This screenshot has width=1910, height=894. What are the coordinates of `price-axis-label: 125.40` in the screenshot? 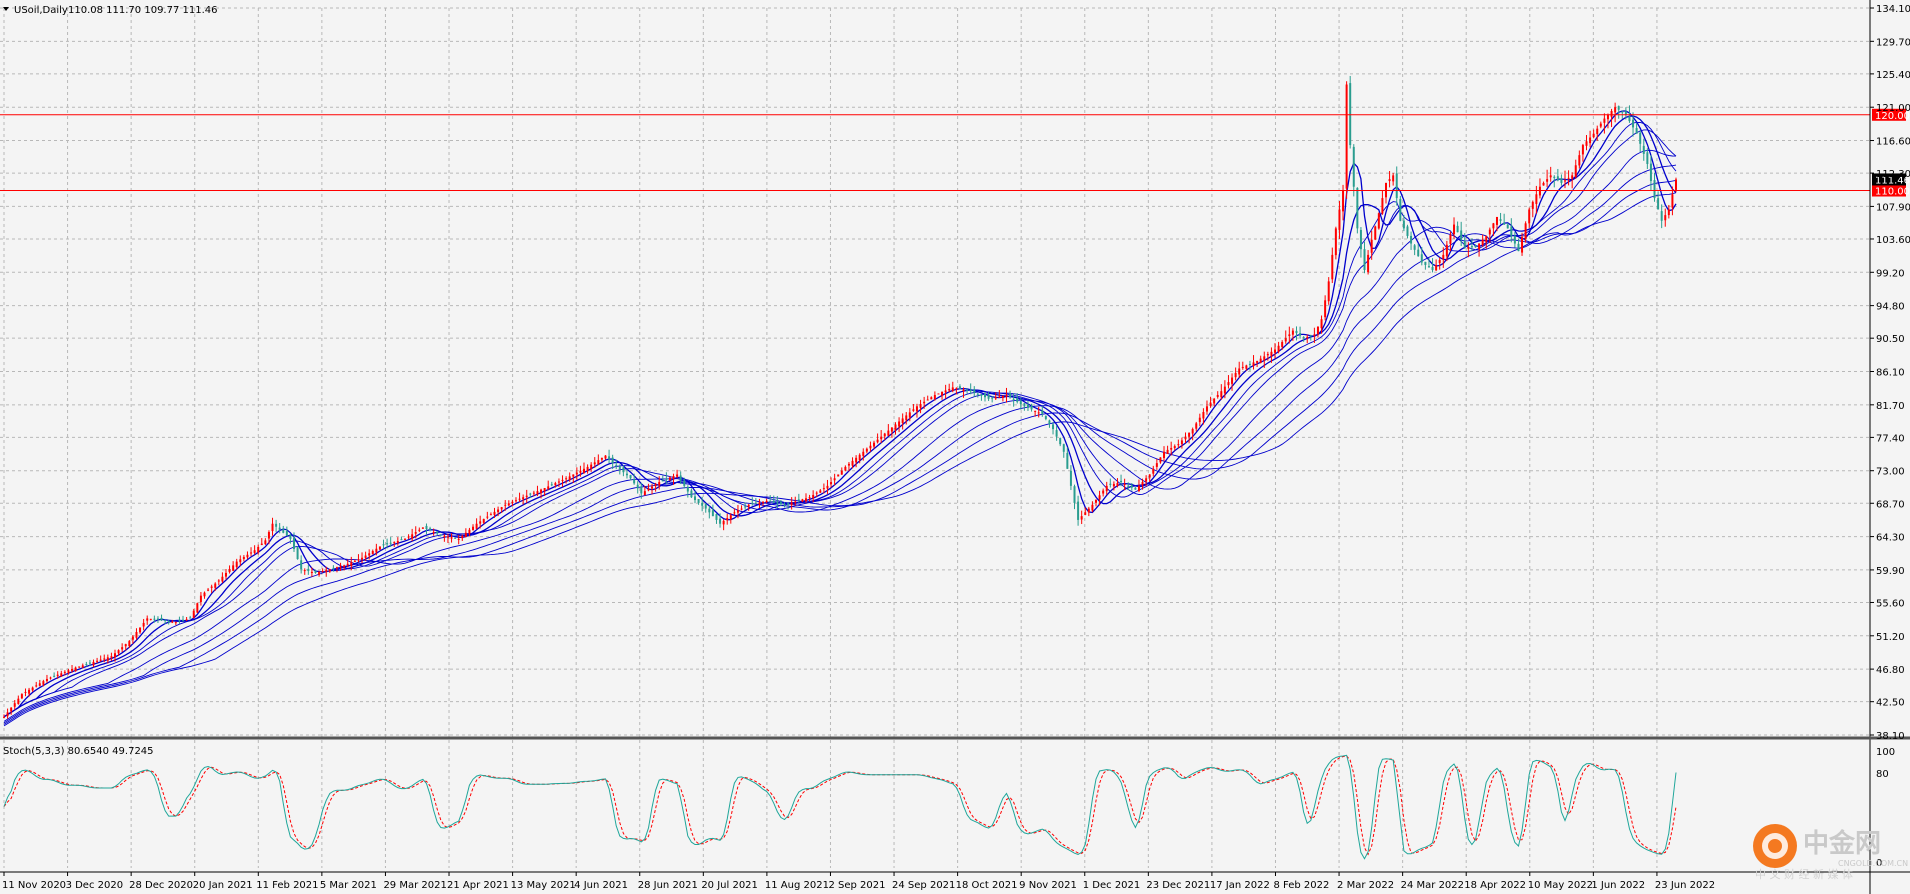 It's located at (1893, 75).